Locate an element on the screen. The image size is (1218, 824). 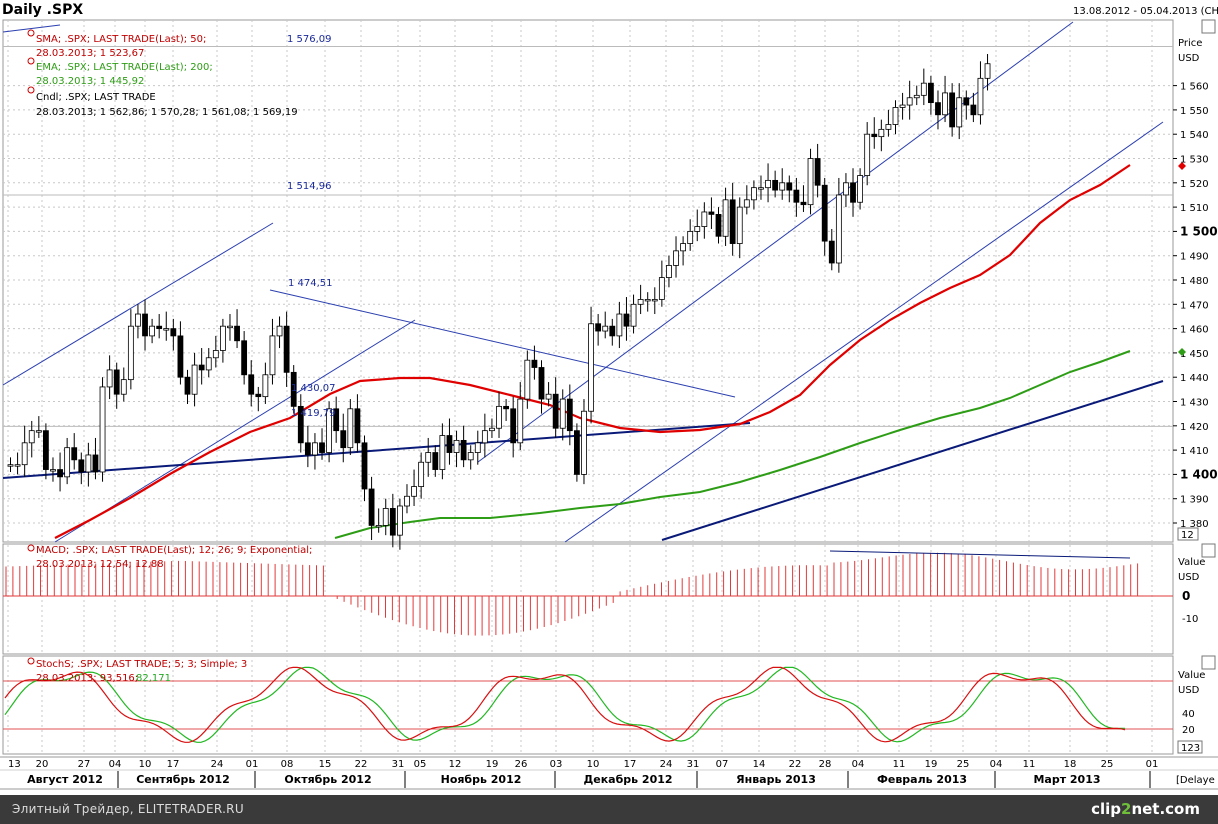
date-range: 13.08.2012 - 05.04.2013 (CHG is located at coordinates (1145, 11).